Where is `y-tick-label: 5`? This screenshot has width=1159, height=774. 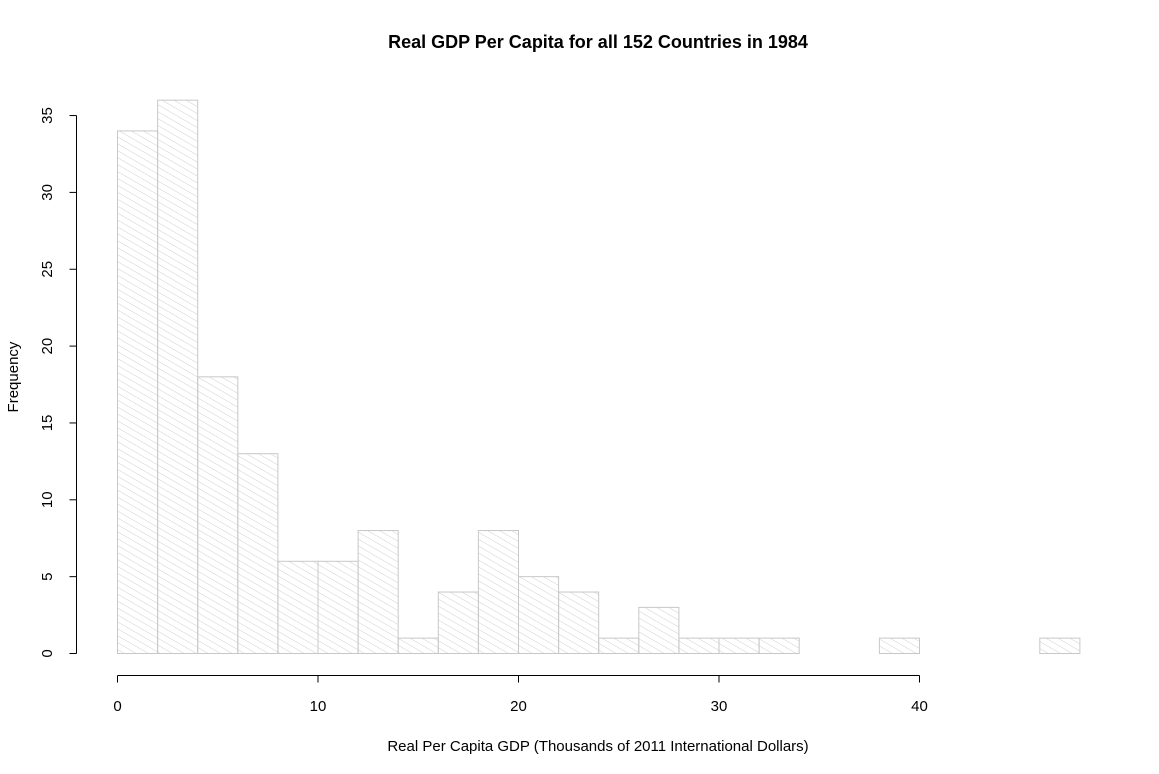 y-tick-label: 5 is located at coordinates (47, 576).